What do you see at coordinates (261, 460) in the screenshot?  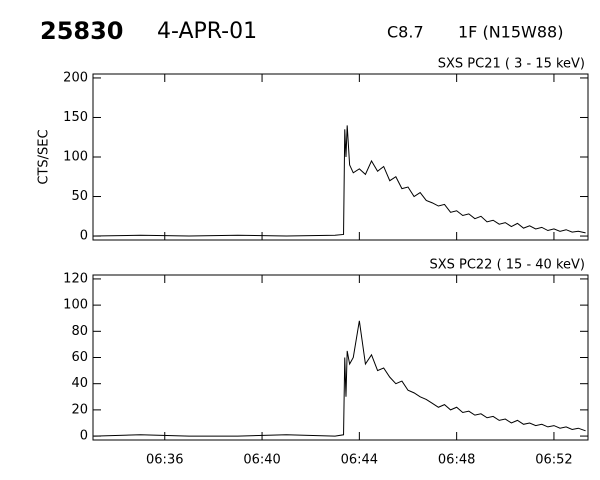 I see `x-tick-label: 06:40` at bounding box center [261, 460].